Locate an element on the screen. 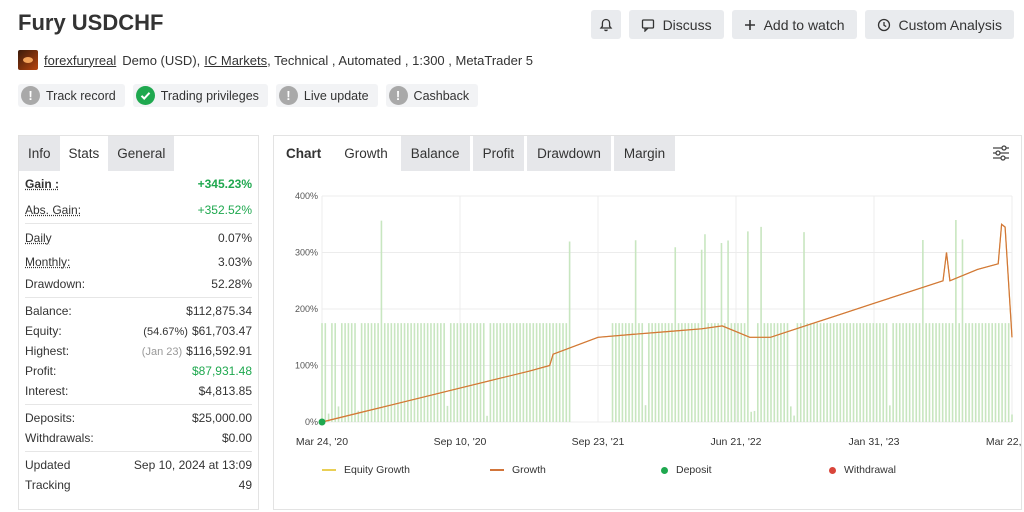 The image size is (1024, 512). deposits-value: $25,000.00 is located at coordinates (221, 418).